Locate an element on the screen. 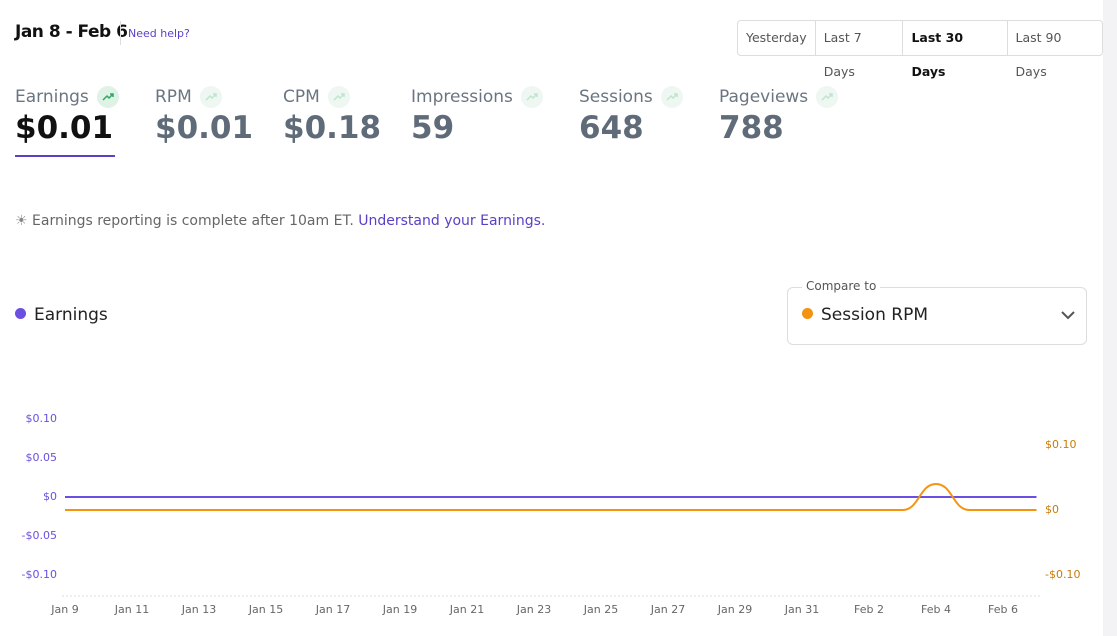 This screenshot has width=1117, height=636. metric-label: Sessions is located at coordinates (616, 97).